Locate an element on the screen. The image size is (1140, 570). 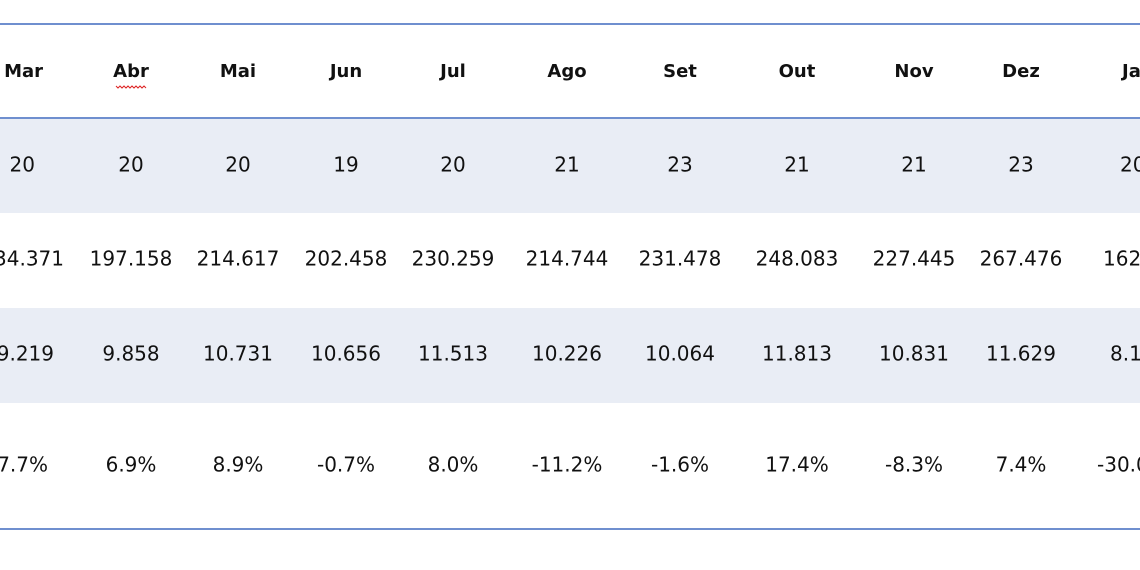
cell: 11.513 is located at coordinates (453, 354).